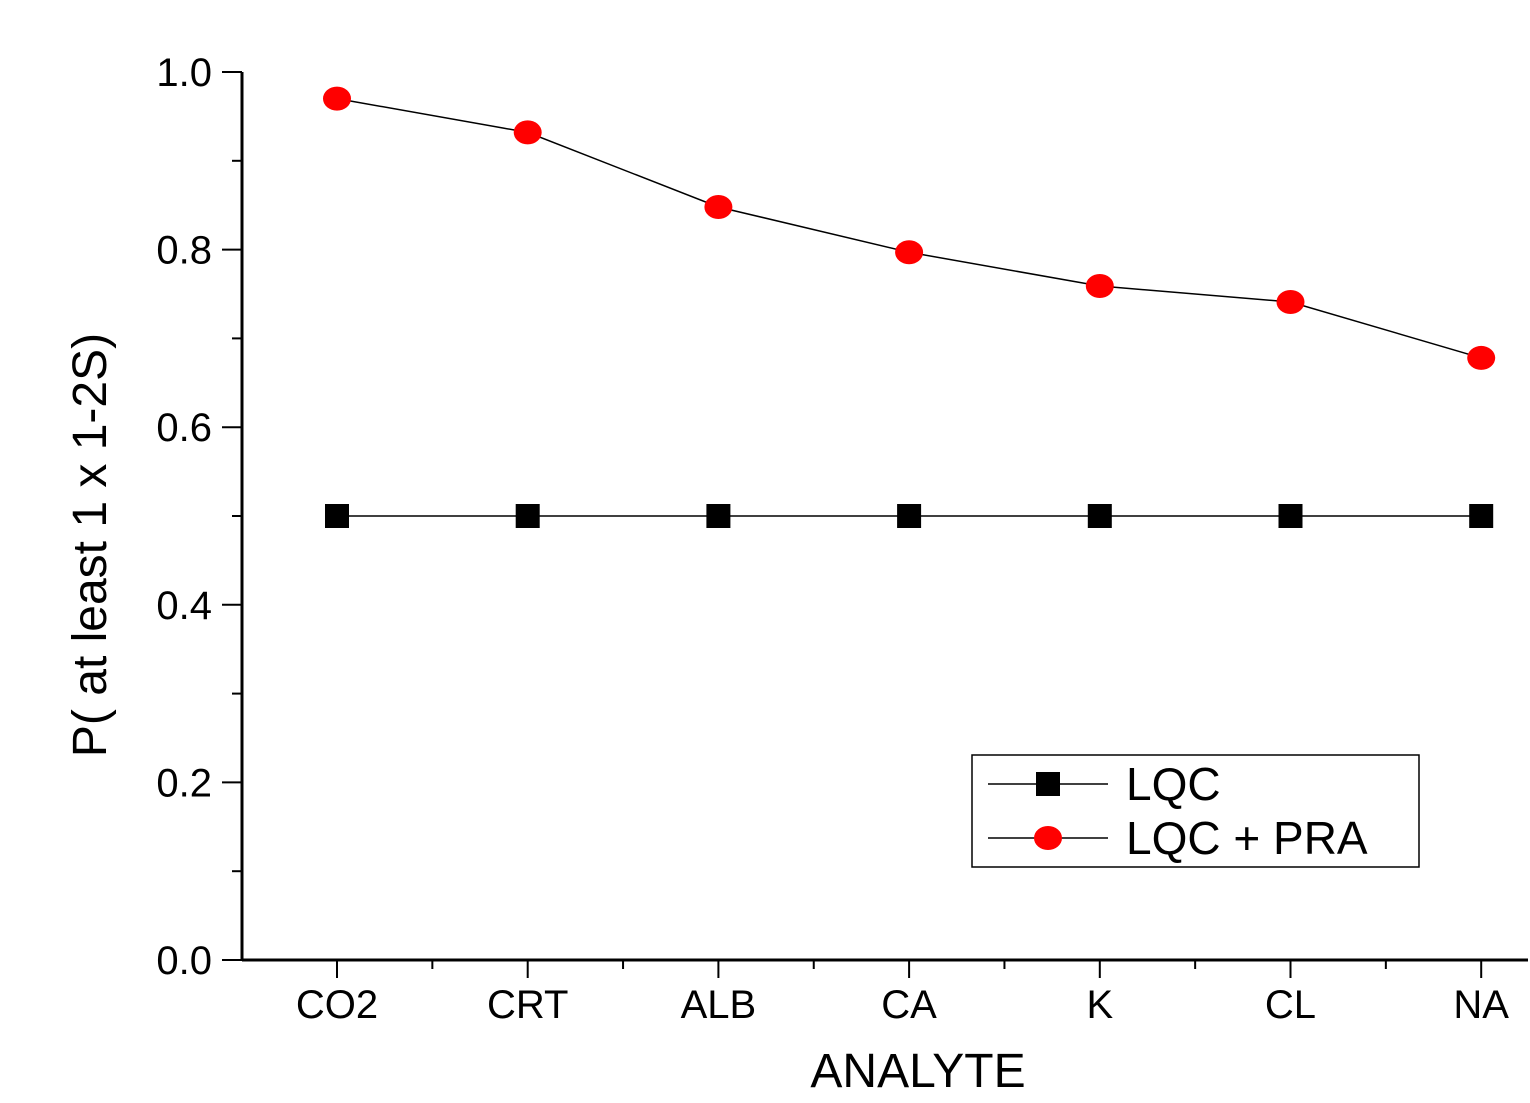 The height and width of the screenshot is (1103, 1530). What do you see at coordinates (1048, 838) in the screenshot?
I see `legend-marker-circle` at bounding box center [1048, 838].